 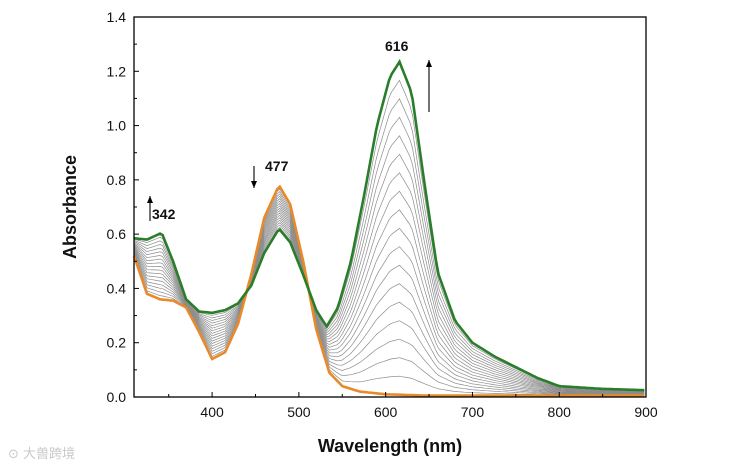 What do you see at coordinates (117, 288) in the screenshot?
I see `y-tick-label: 0.4` at bounding box center [117, 288].